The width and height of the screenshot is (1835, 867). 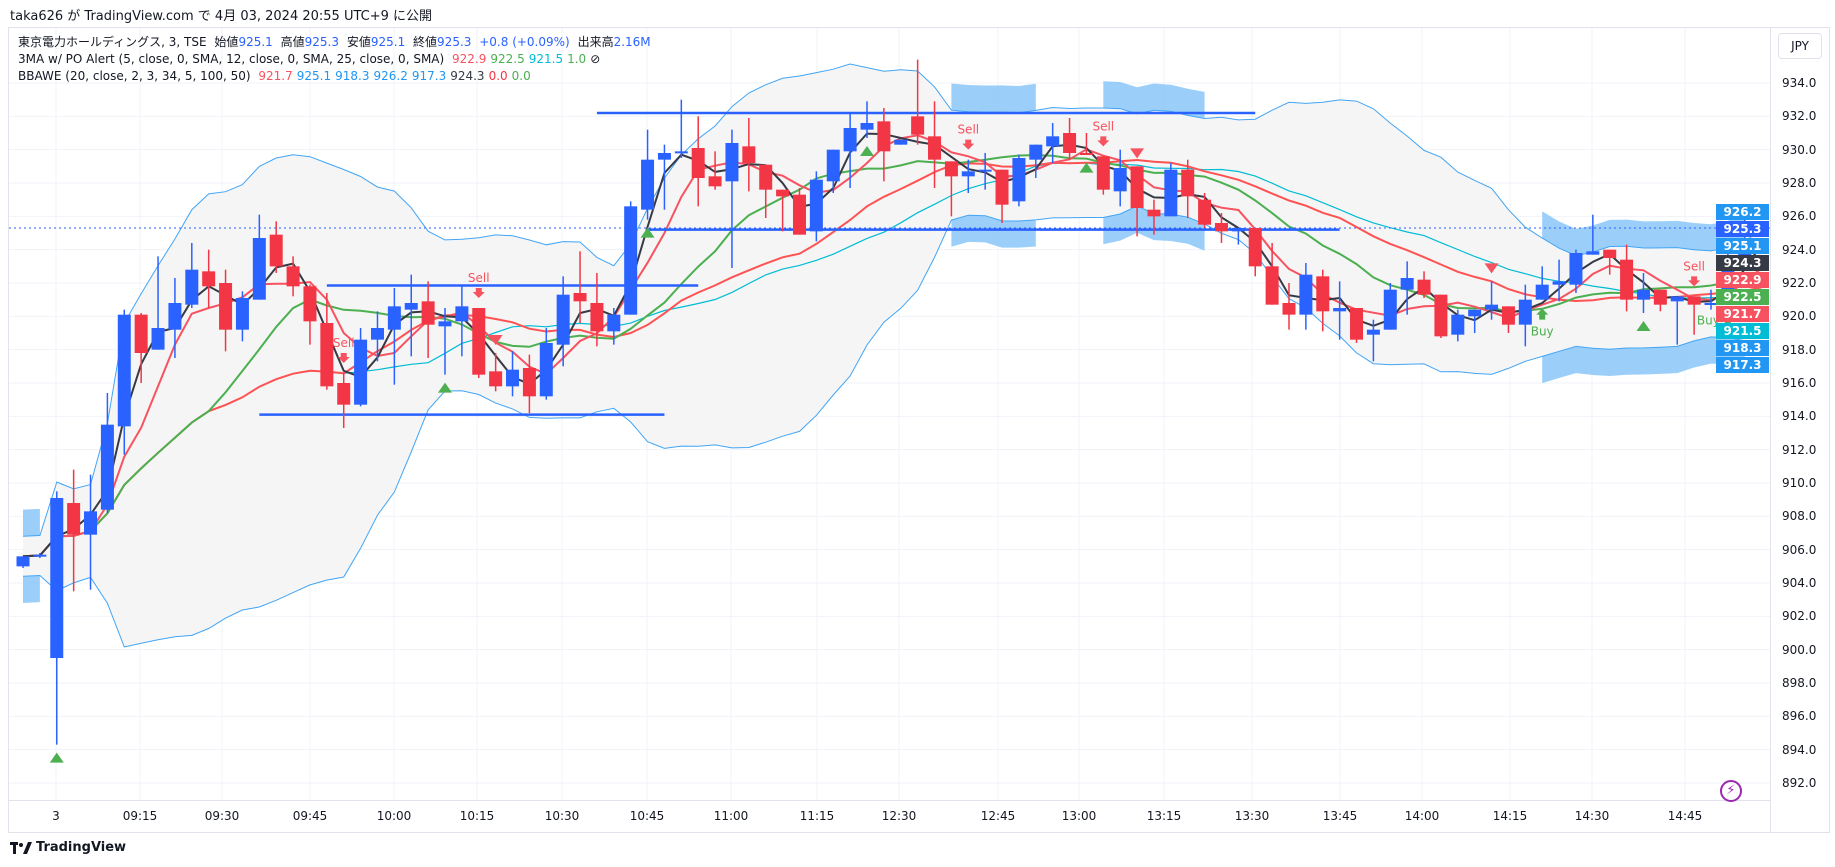 I want to click on time-tick-label: 10:45, so click(x=647, y=816).